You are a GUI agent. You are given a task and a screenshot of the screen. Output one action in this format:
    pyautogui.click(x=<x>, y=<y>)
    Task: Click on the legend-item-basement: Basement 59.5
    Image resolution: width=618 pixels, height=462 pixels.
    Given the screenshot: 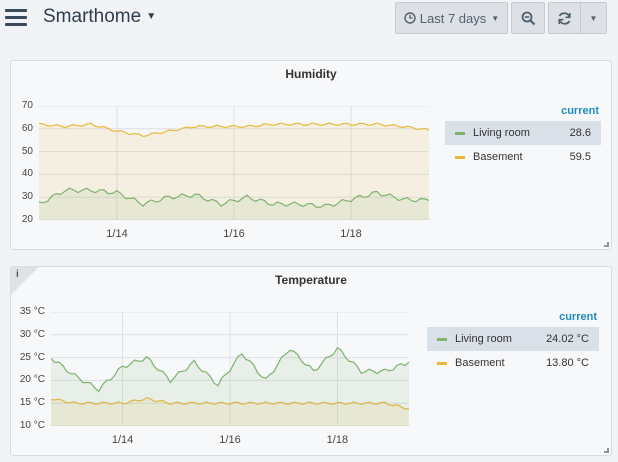 What is the action you would take?
    pyautogui.click(x=523, y=157)
    